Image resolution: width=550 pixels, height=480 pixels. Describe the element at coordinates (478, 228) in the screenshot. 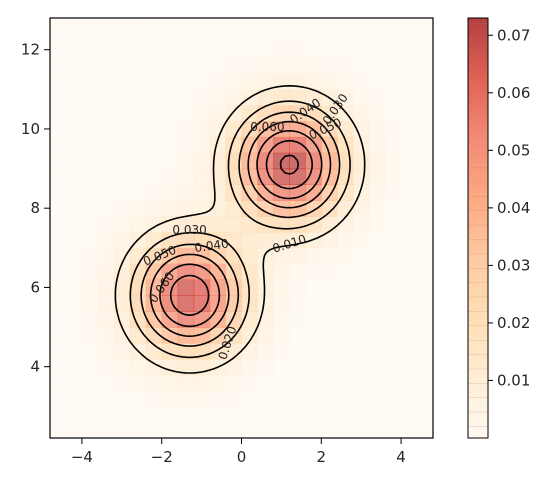

I see `colorbar-fill` at that location.